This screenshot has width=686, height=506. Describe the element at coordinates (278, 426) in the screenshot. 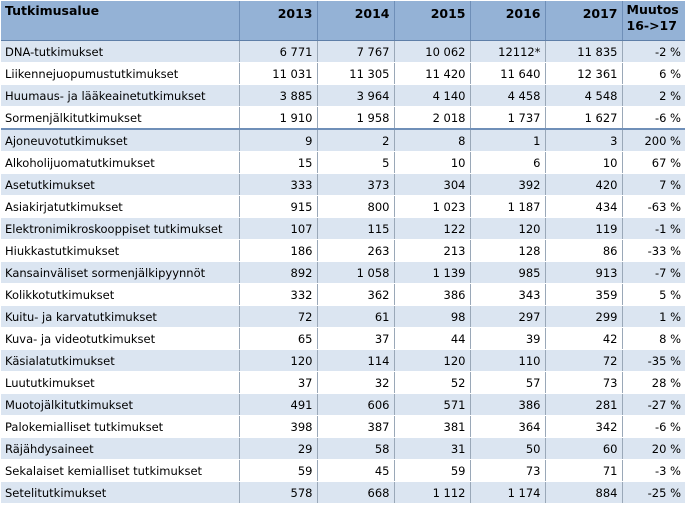

I see `cell-value-2013: 398` at that location.